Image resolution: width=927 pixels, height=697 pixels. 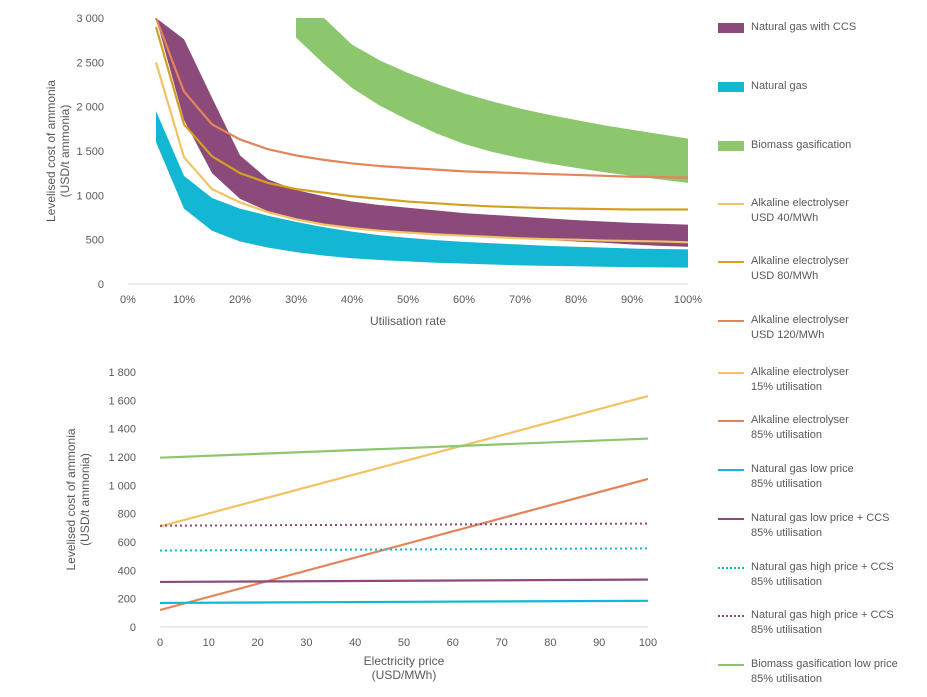 What do you see at coordinates (800, 379) in the screenshot?
I see `legend-label: Alkaline electrolyser 15% utilisation` at bounding box center [800, 379].